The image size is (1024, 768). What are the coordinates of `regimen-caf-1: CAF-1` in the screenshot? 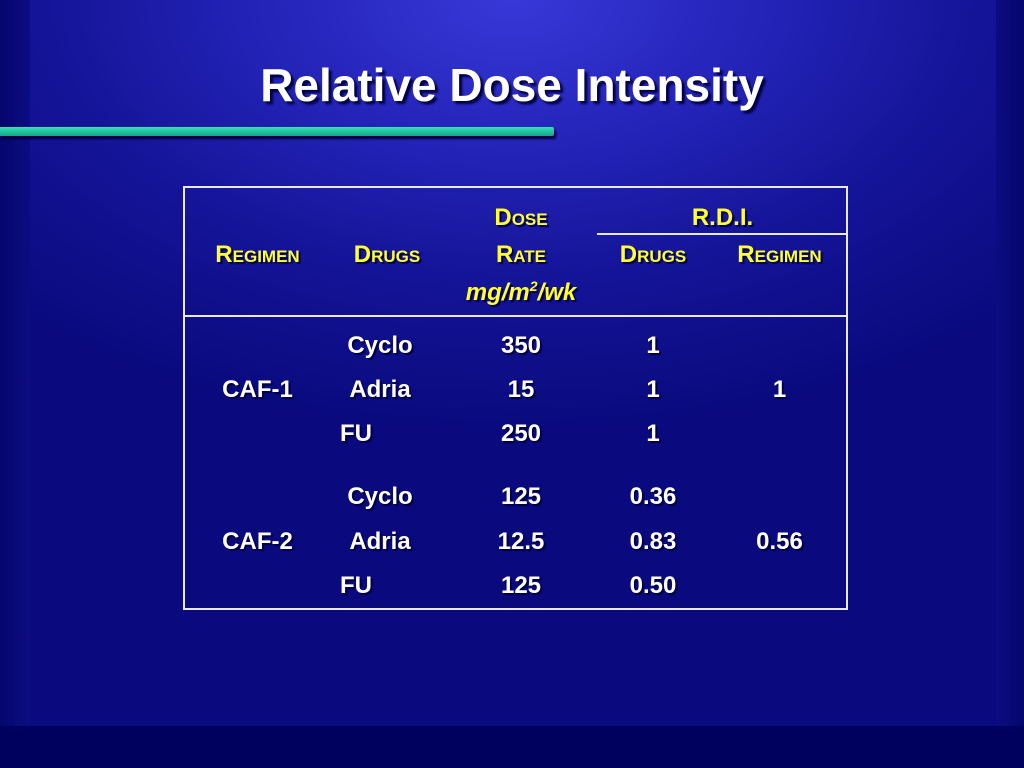 It's located at (257, 389).